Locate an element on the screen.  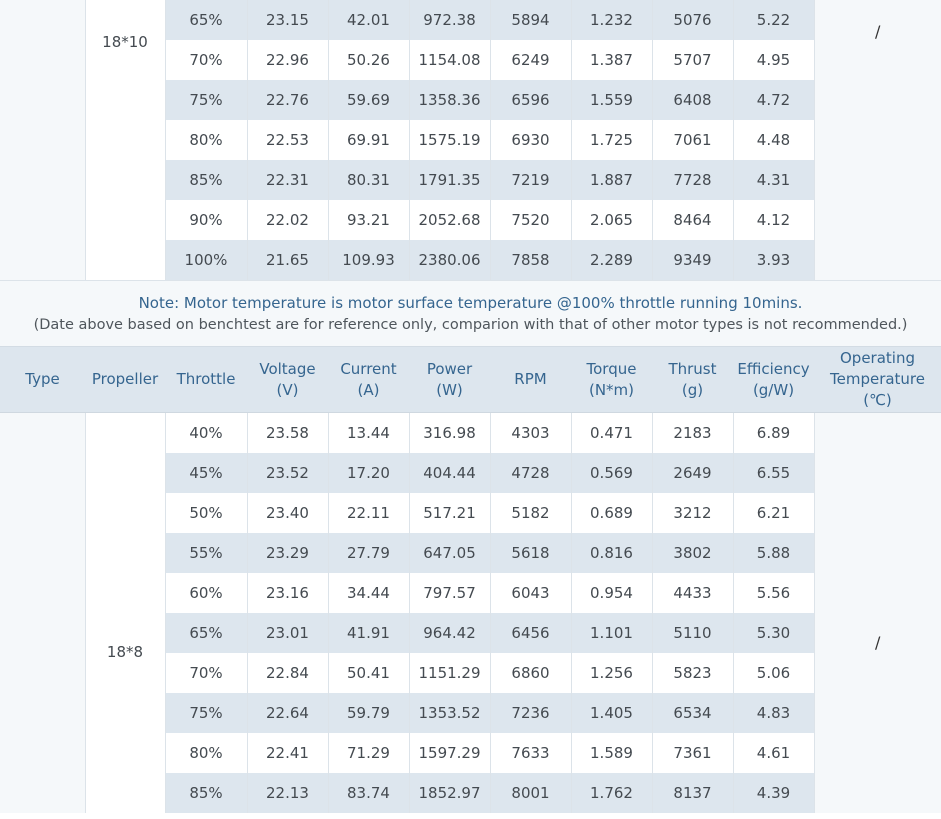
rpm-cell: 8001 is located at coordinates (530, 793).